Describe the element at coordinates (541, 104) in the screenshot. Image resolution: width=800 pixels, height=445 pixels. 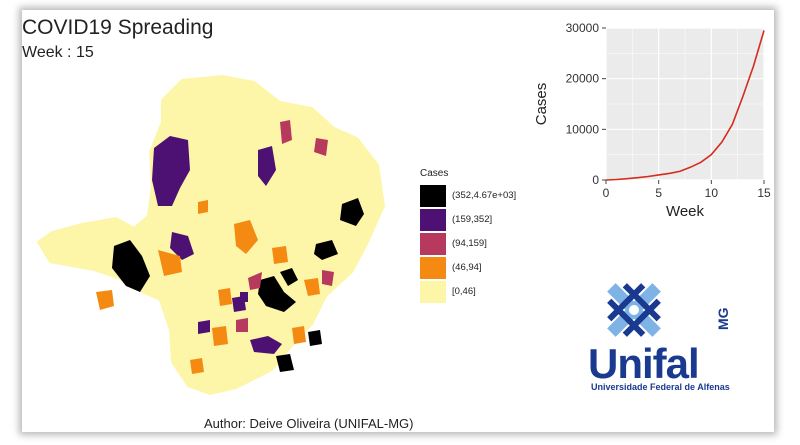
I see `y-axis-title: Cases` at that location.